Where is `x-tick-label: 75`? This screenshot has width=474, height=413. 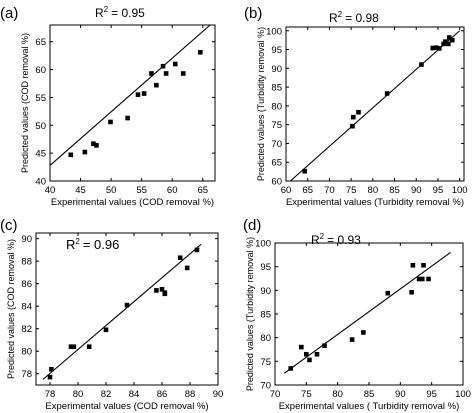
x-tick-label: 75 is located at coordinates (306, 394).